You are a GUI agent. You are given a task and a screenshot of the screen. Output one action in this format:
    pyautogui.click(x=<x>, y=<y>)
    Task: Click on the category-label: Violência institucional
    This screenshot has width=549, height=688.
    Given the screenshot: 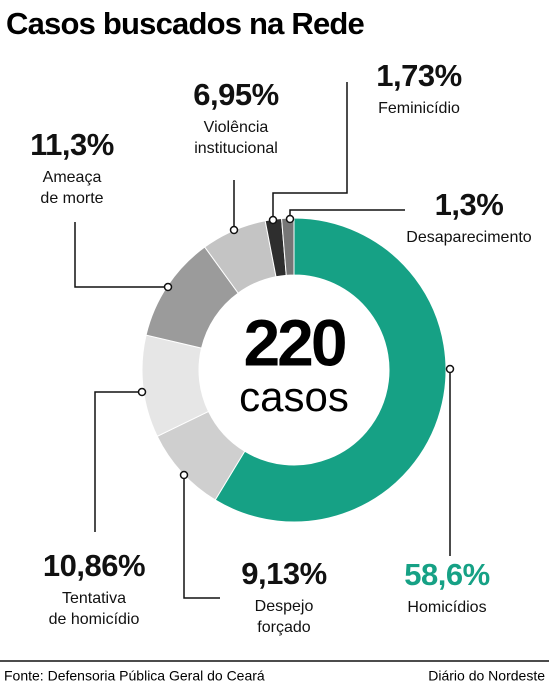 What is the action you would take?
    pyautogui.click(x=236, y=138)
    